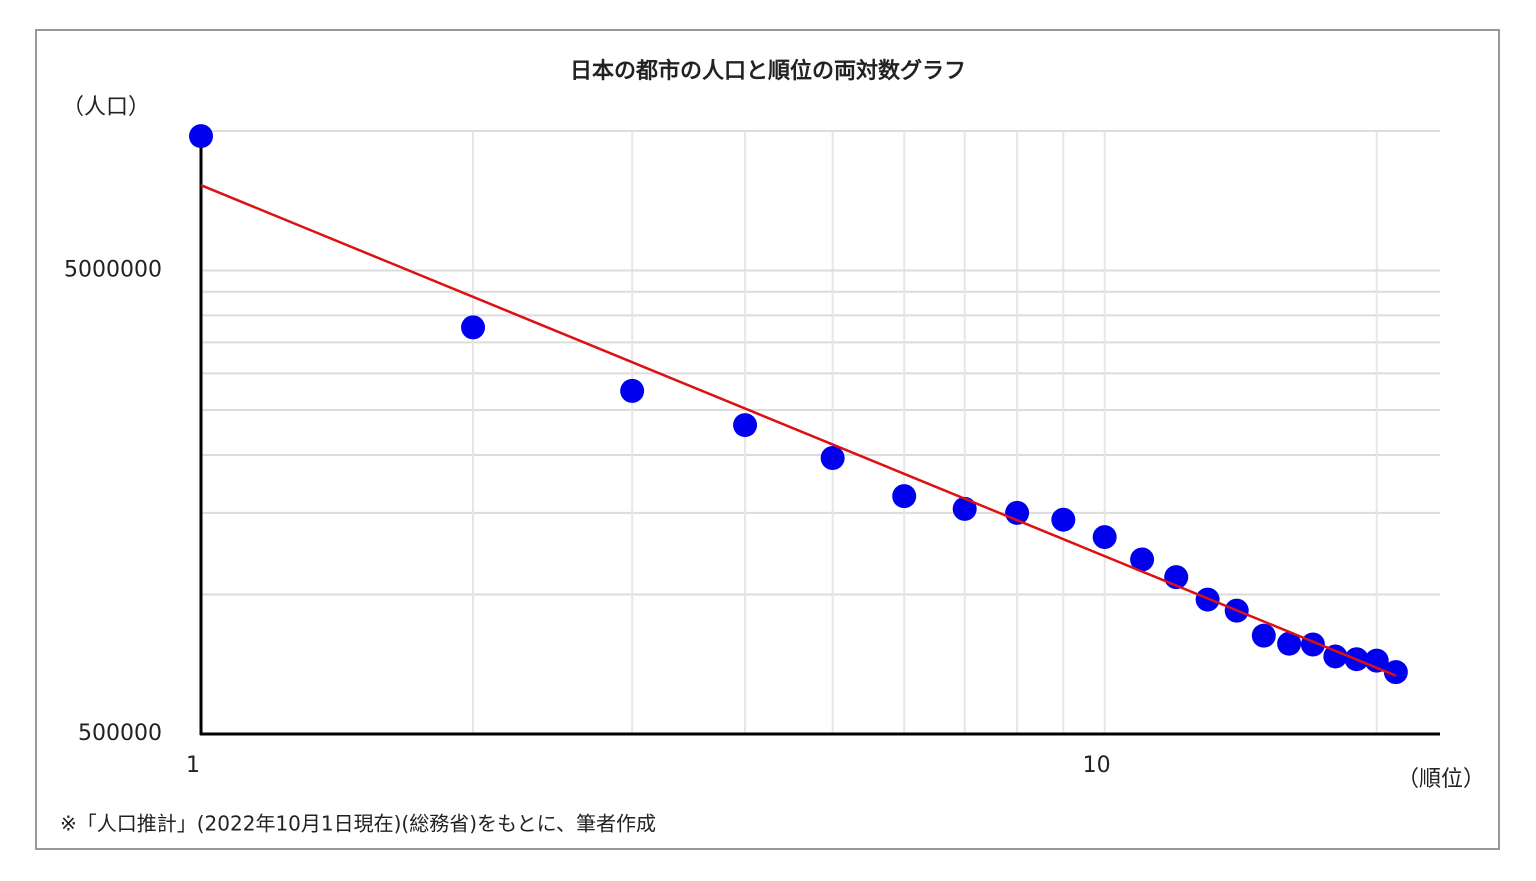 This screenshot has height=881, width=1536. I want to click on source-note: ※「人口推計」(2022年10月1日現在)(総務省)をもとに、筆者作成, so click(358, 824).